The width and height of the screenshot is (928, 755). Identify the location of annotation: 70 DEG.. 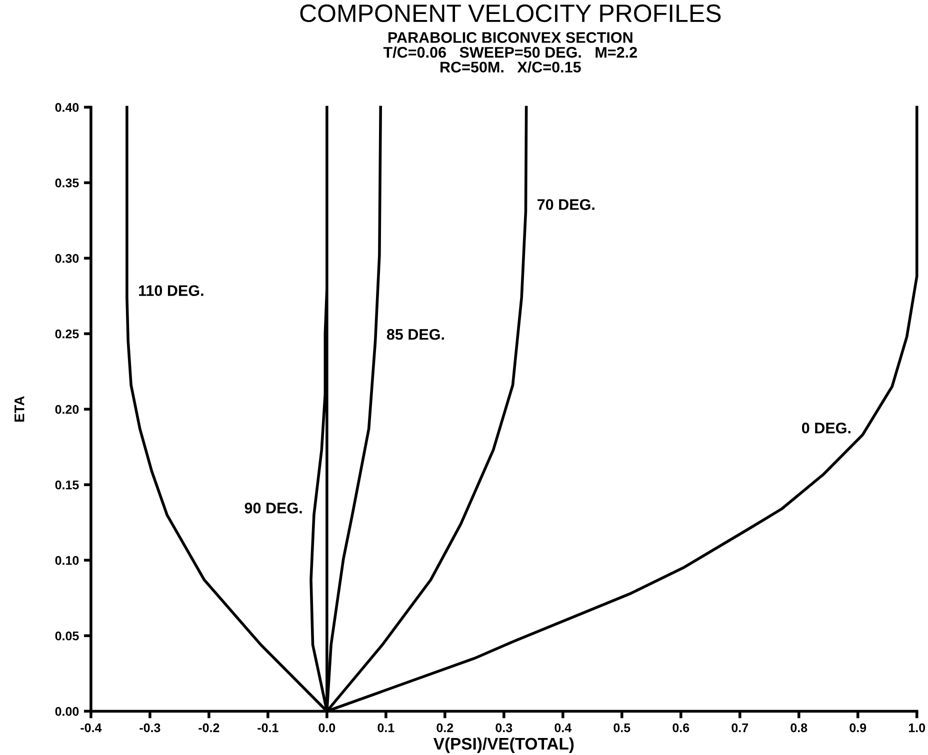
(566, 204).